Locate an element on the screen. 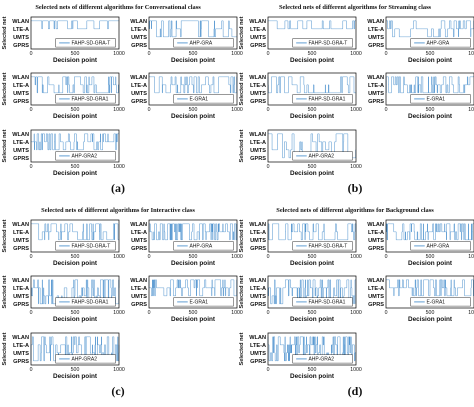 This screenshot has width=474, height=407. group-caption: (c) is located at coordinates (117, 391).